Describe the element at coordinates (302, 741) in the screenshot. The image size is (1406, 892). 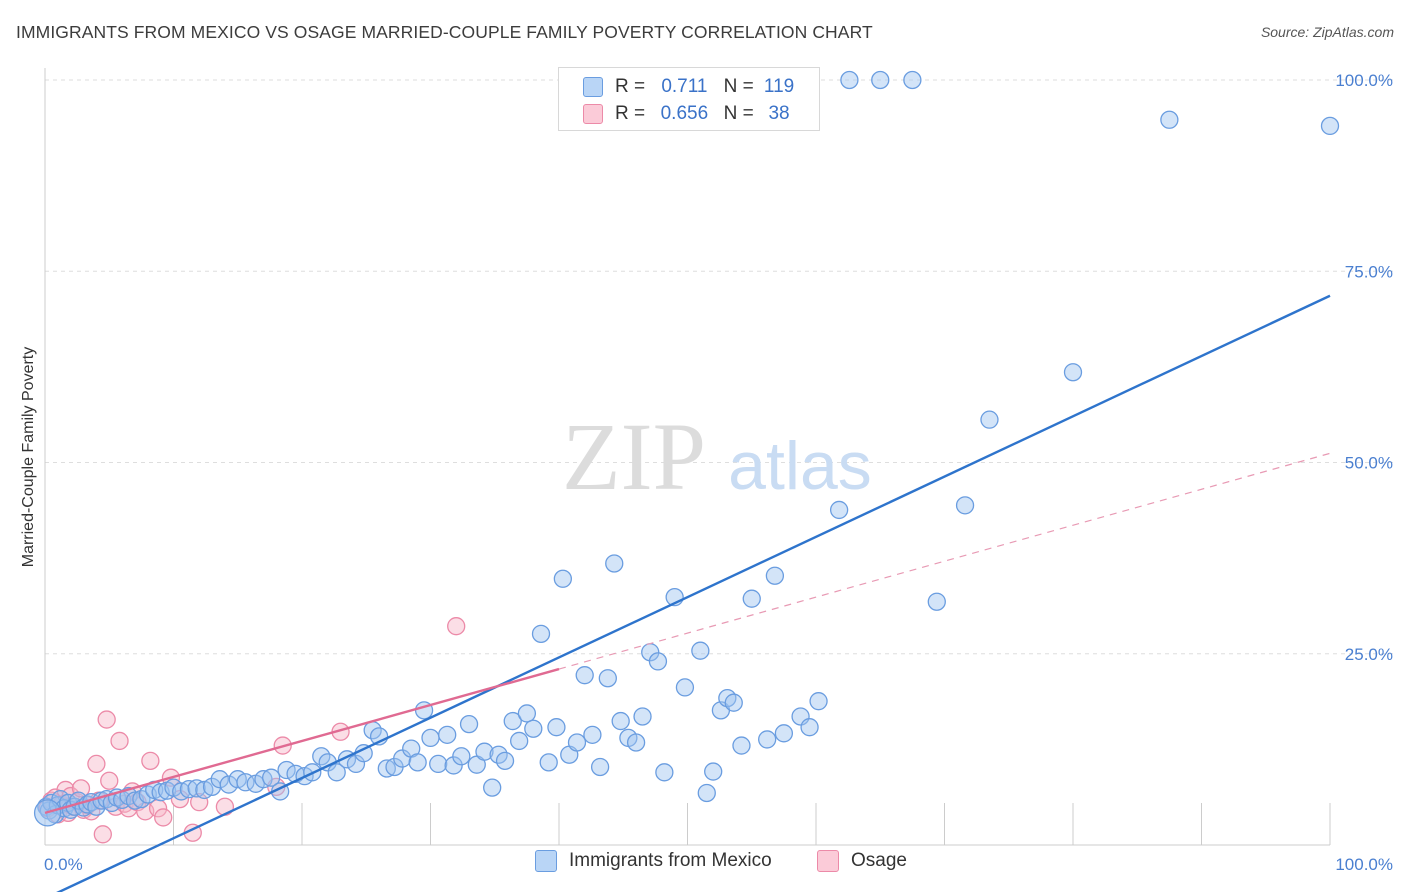
I see `trend-line-osage` at that location.